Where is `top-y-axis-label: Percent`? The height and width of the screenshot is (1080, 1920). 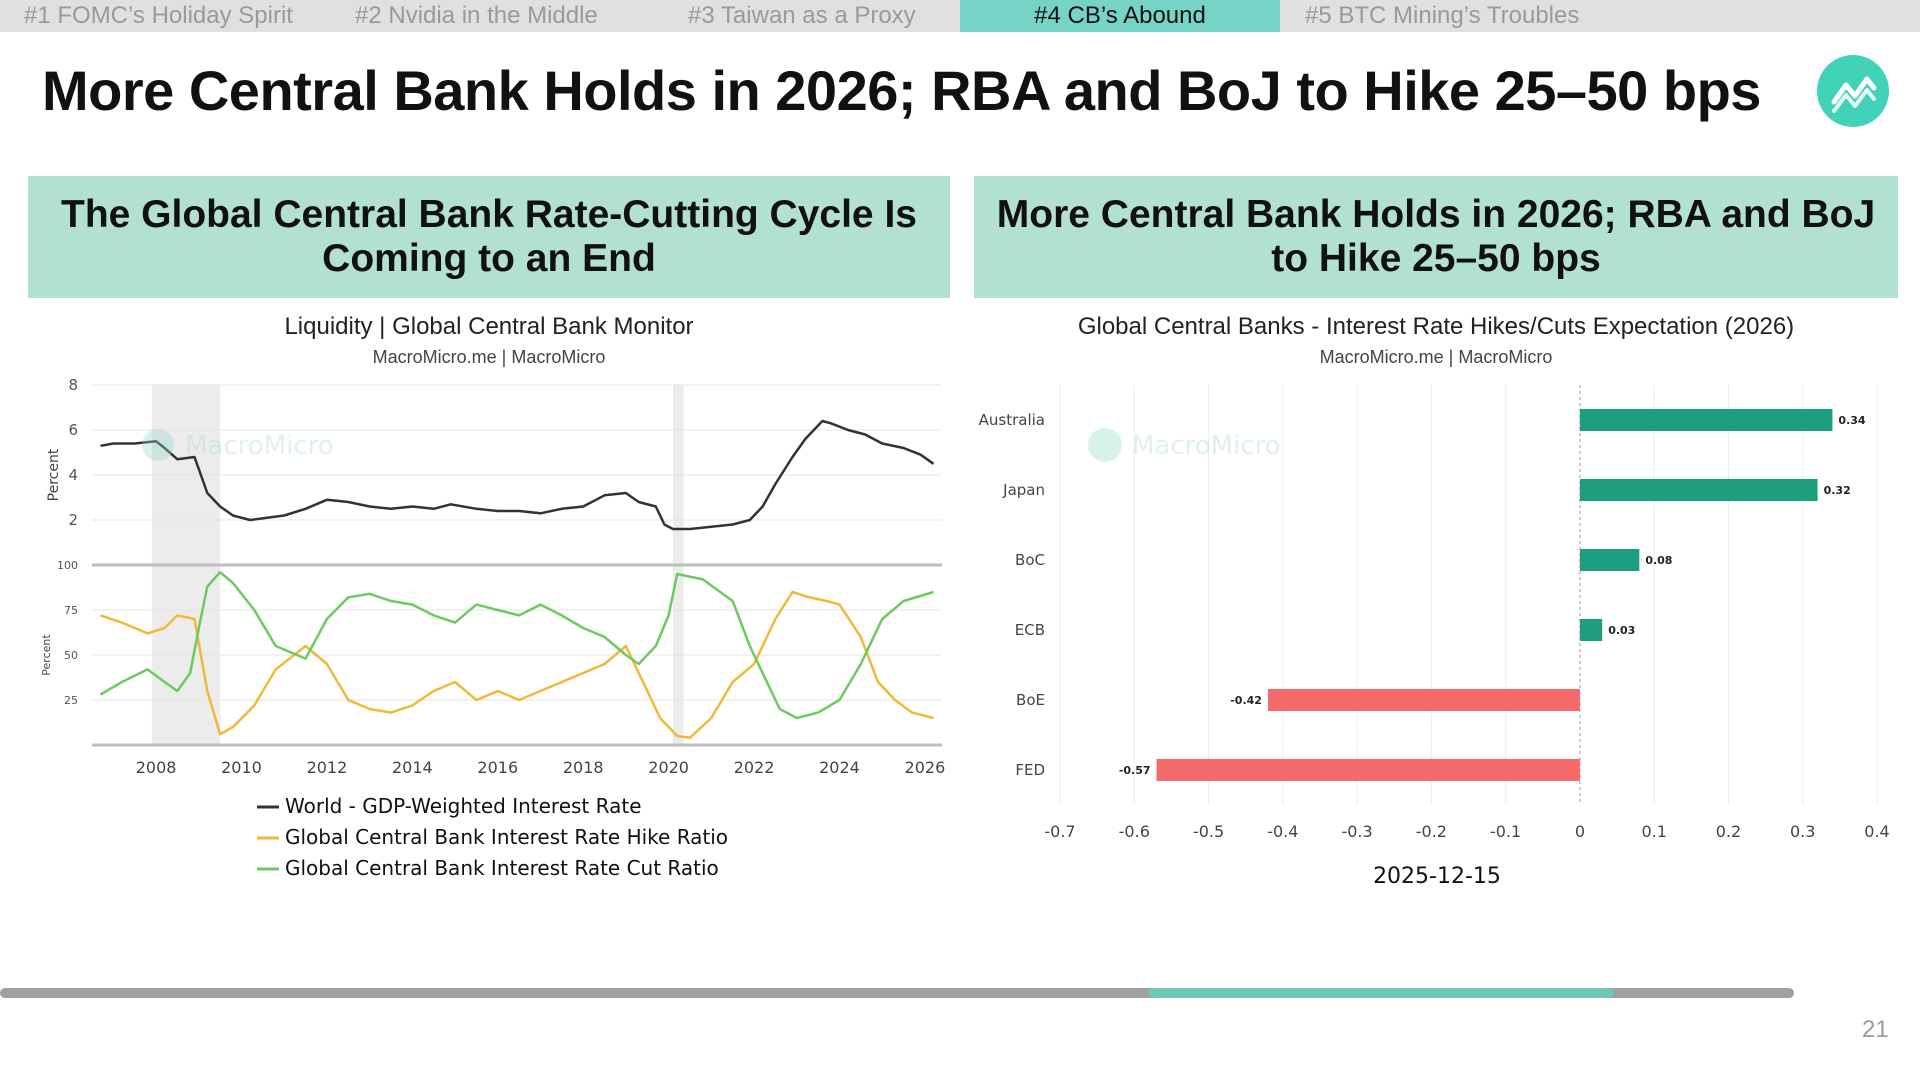
top-y-axis-label: Percent is located at coordinates (54, 474).